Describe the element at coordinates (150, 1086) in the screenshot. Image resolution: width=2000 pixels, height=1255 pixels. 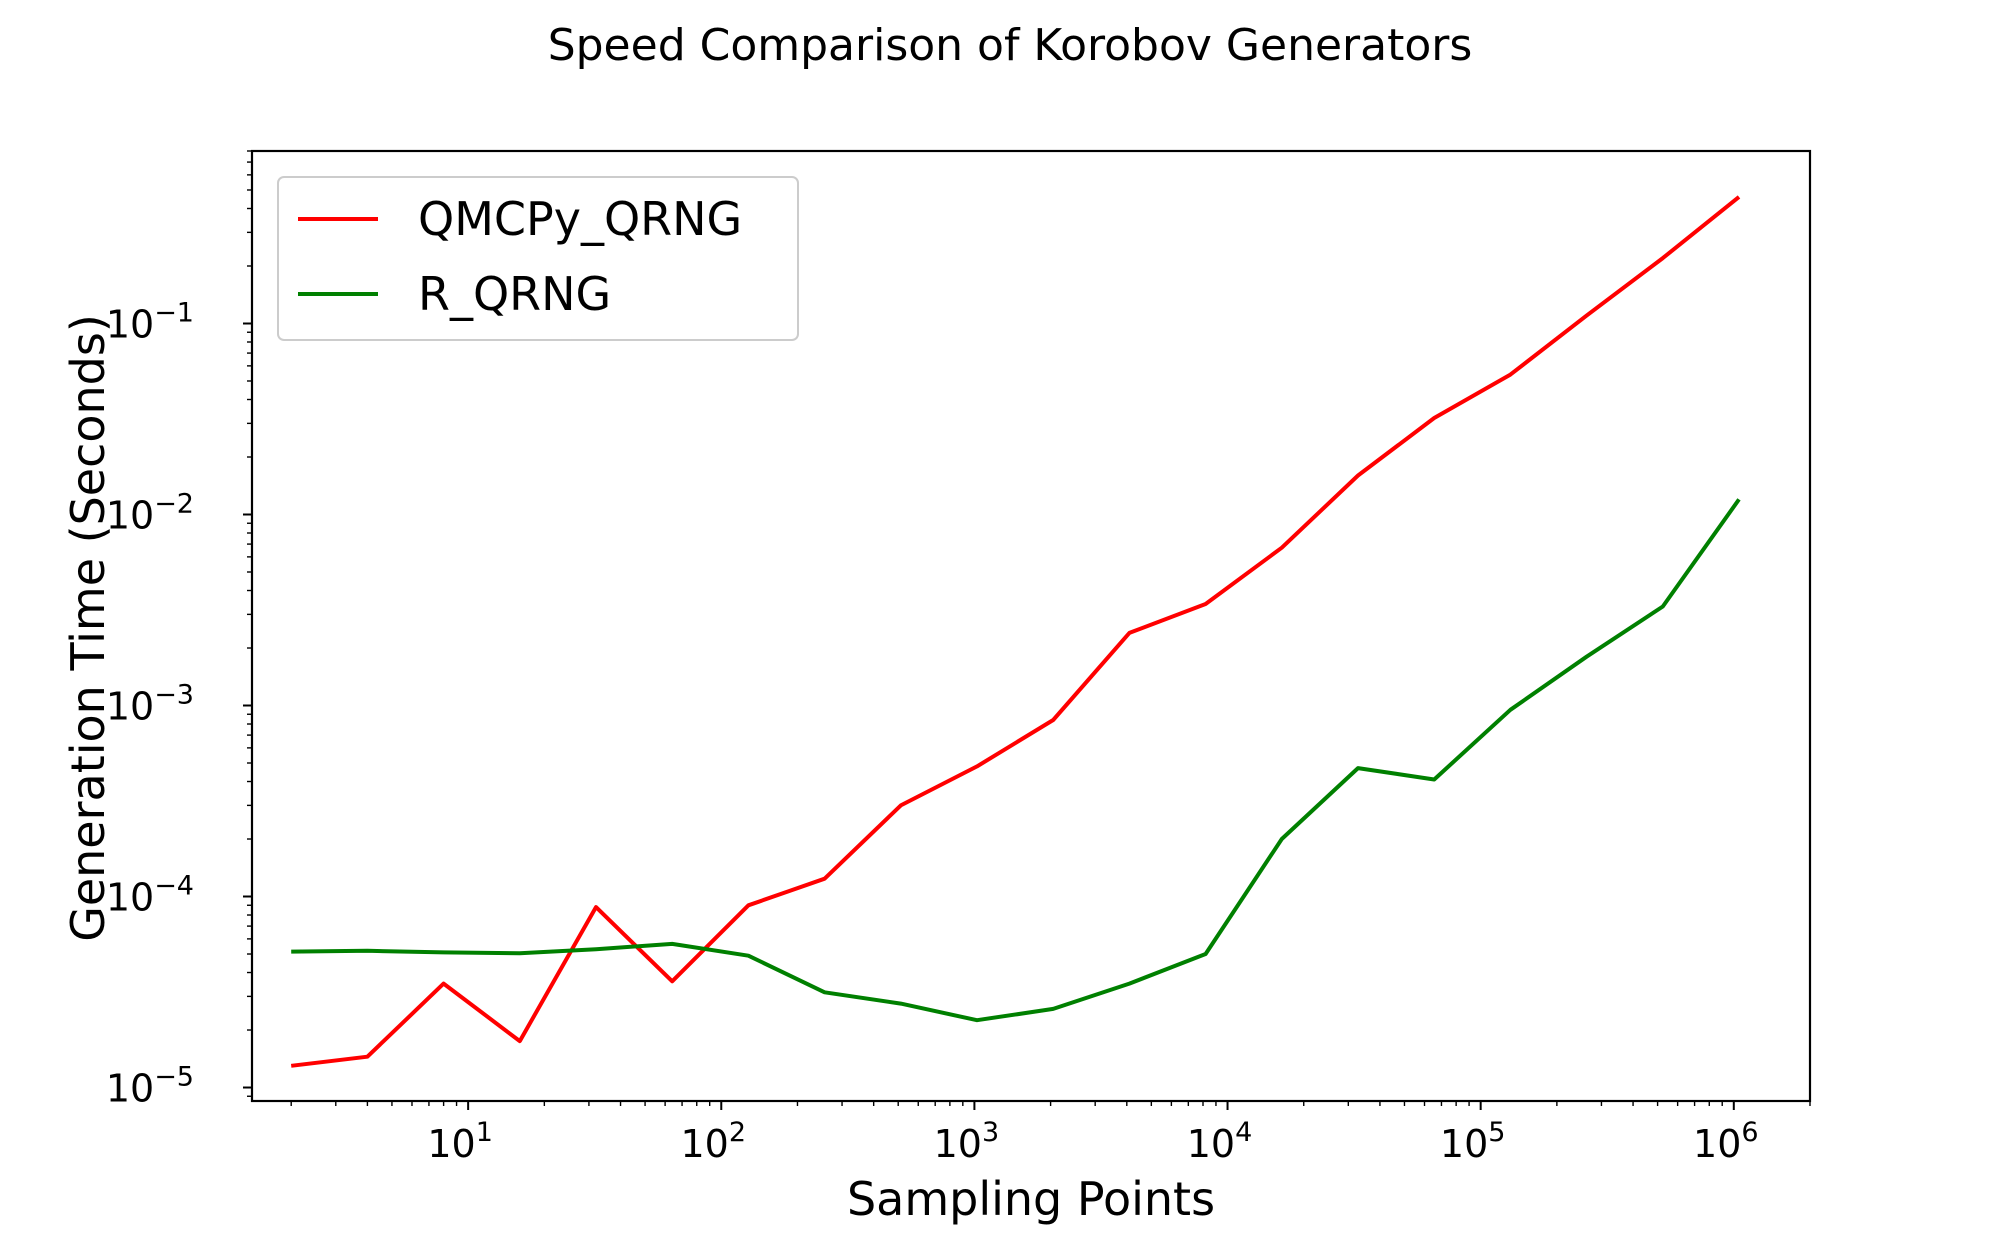
I see `y-tick-label: 10⁻⁵` at that location.